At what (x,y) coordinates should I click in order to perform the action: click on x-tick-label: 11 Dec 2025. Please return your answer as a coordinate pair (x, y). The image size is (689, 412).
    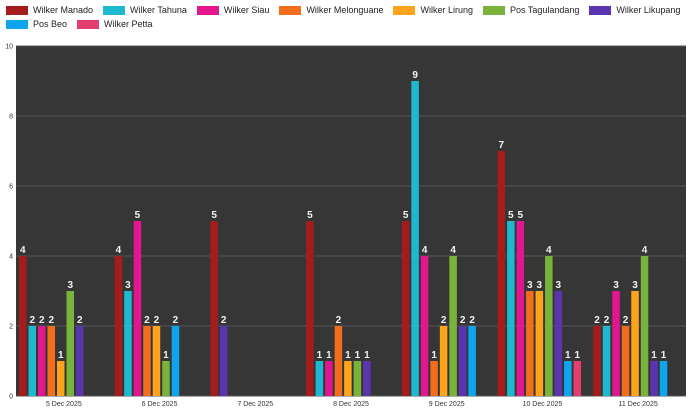
    Looking at the image, I should click on (638, 404).